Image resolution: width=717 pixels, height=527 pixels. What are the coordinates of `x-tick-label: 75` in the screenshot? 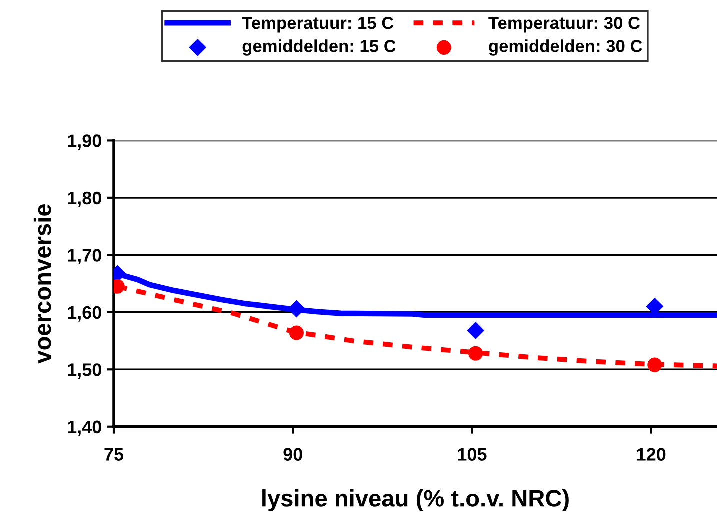 It's located at (114, 454).